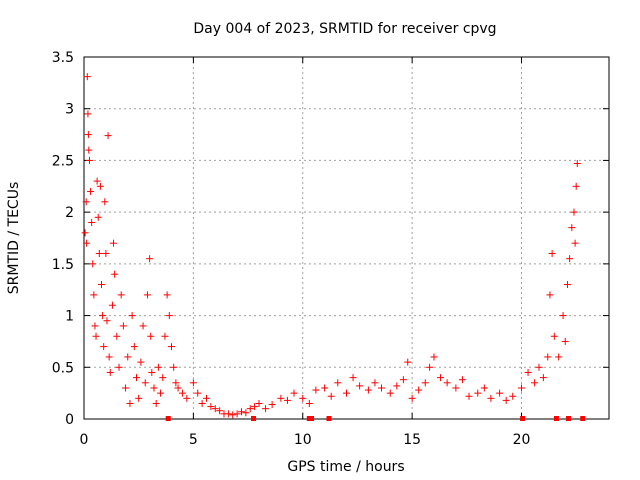 The image size is (640, 480). I want to click on y-tick-label: 0, so click(69, 420).